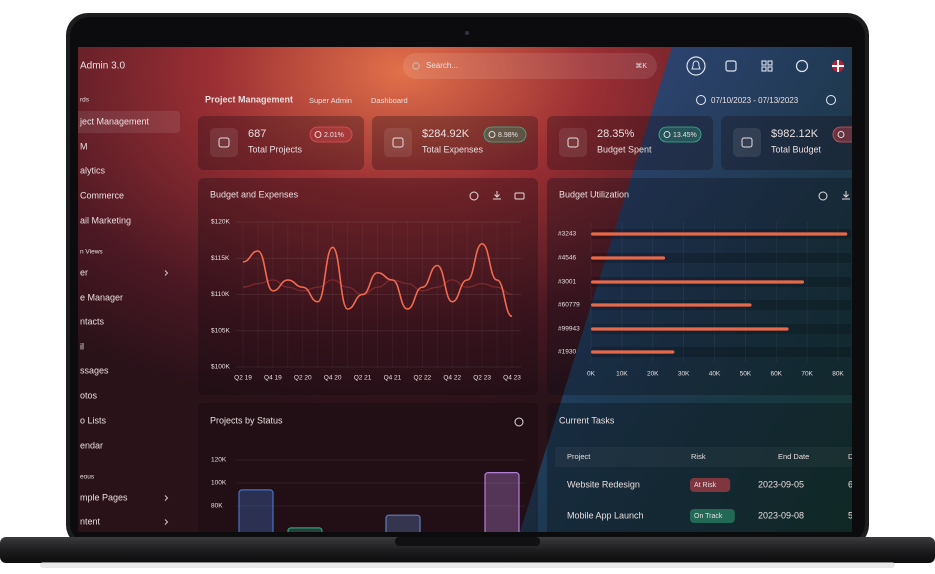 The height and width of the screenshot is (574, 935). Describe the element at coordinates (622, 374) in the screenshot. I see `x-tick-label: 10K` at that location.